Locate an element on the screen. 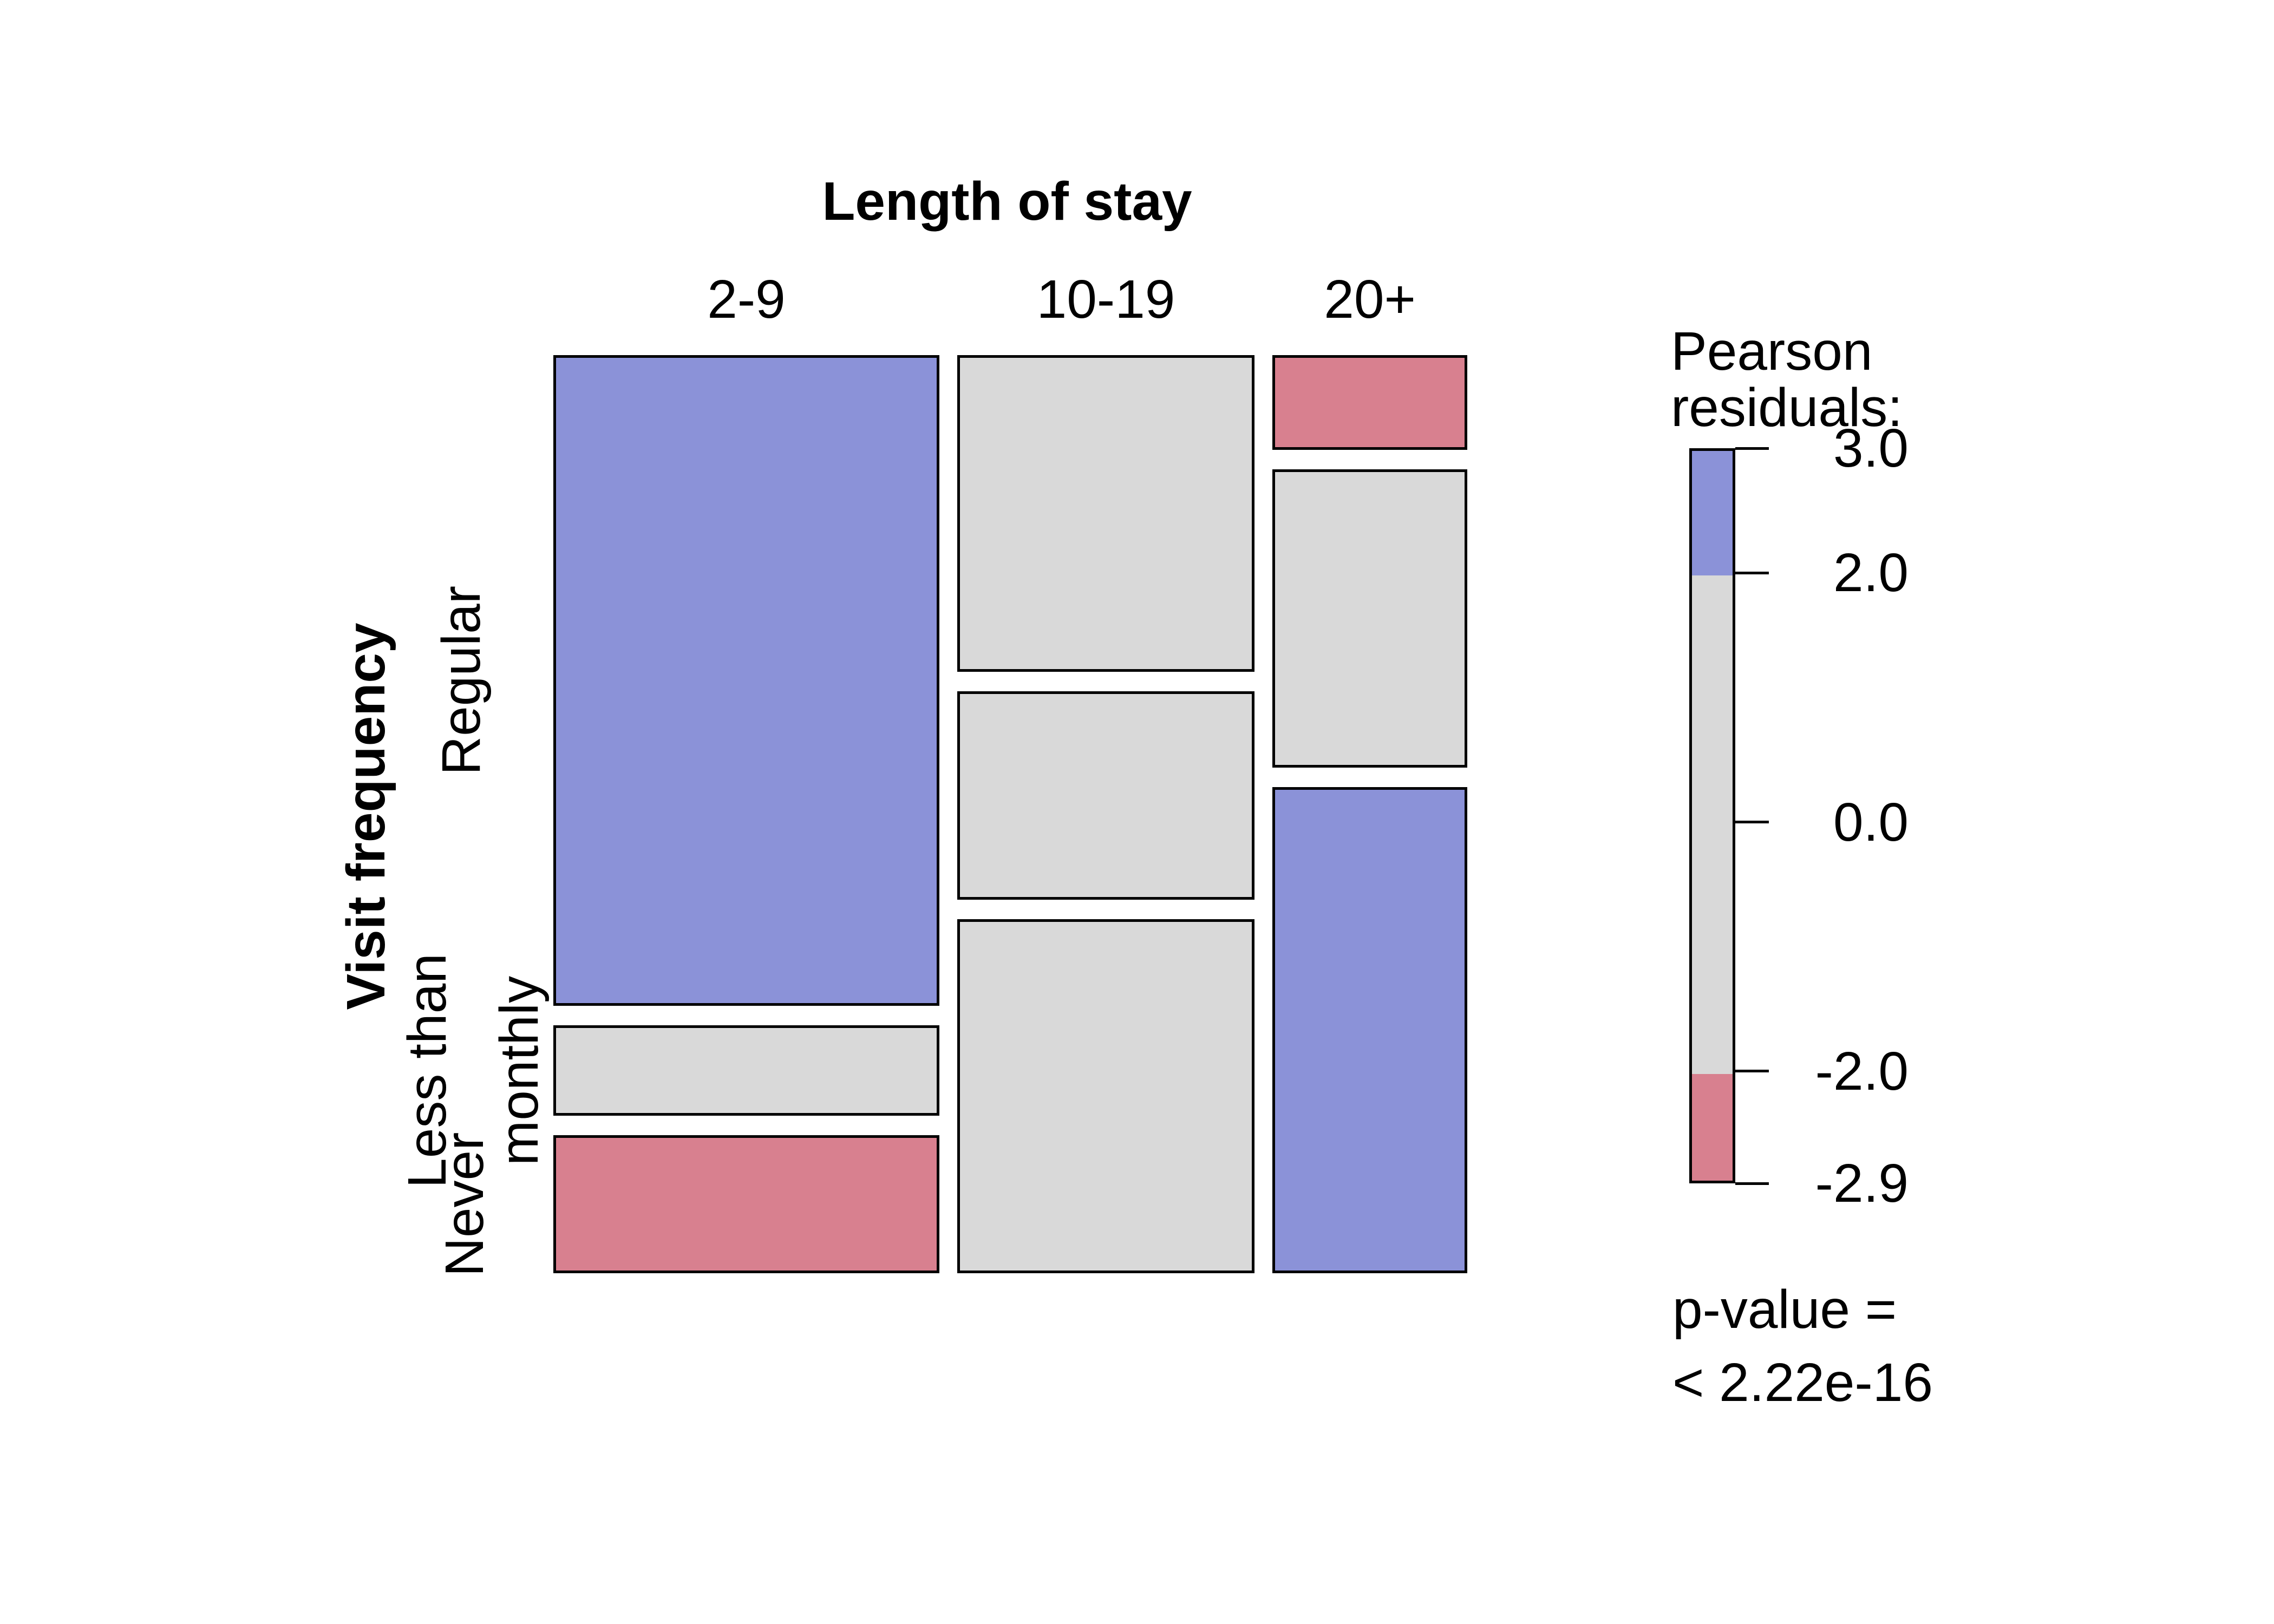  row-label: Regular is located at coordinates (461, 680).